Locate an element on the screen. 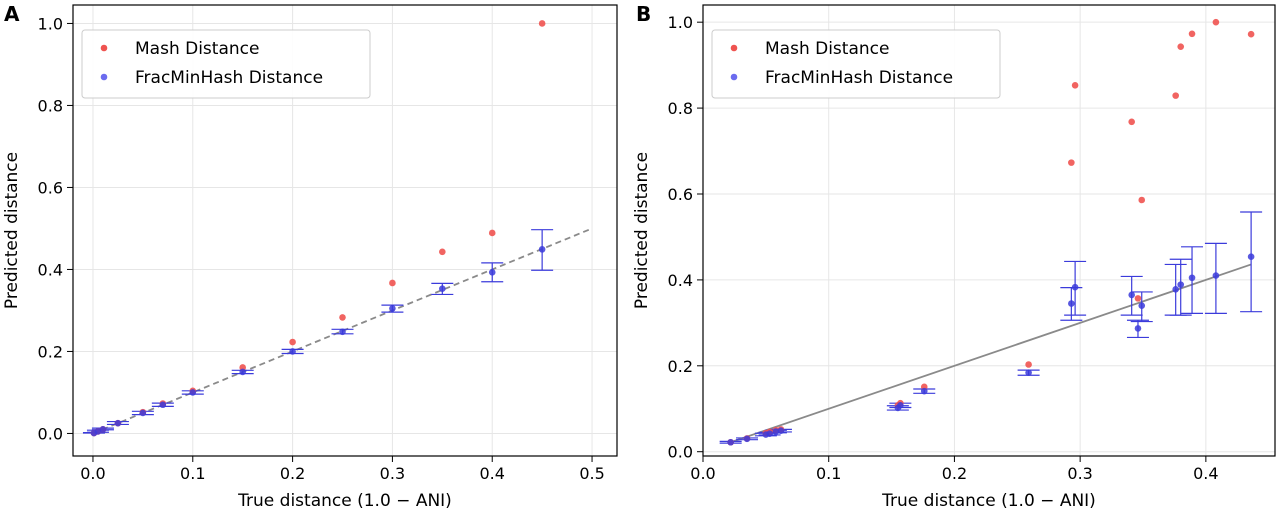 Image resolution: width=1280 pixels, height=520 pixels. reference-line is located at coordinates (991, 353).